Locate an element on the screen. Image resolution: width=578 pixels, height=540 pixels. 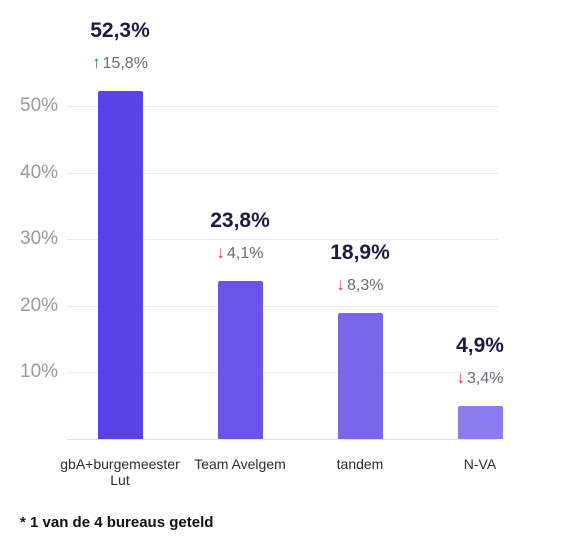
change-value: 3,4% is located at coordinates (485, 379).